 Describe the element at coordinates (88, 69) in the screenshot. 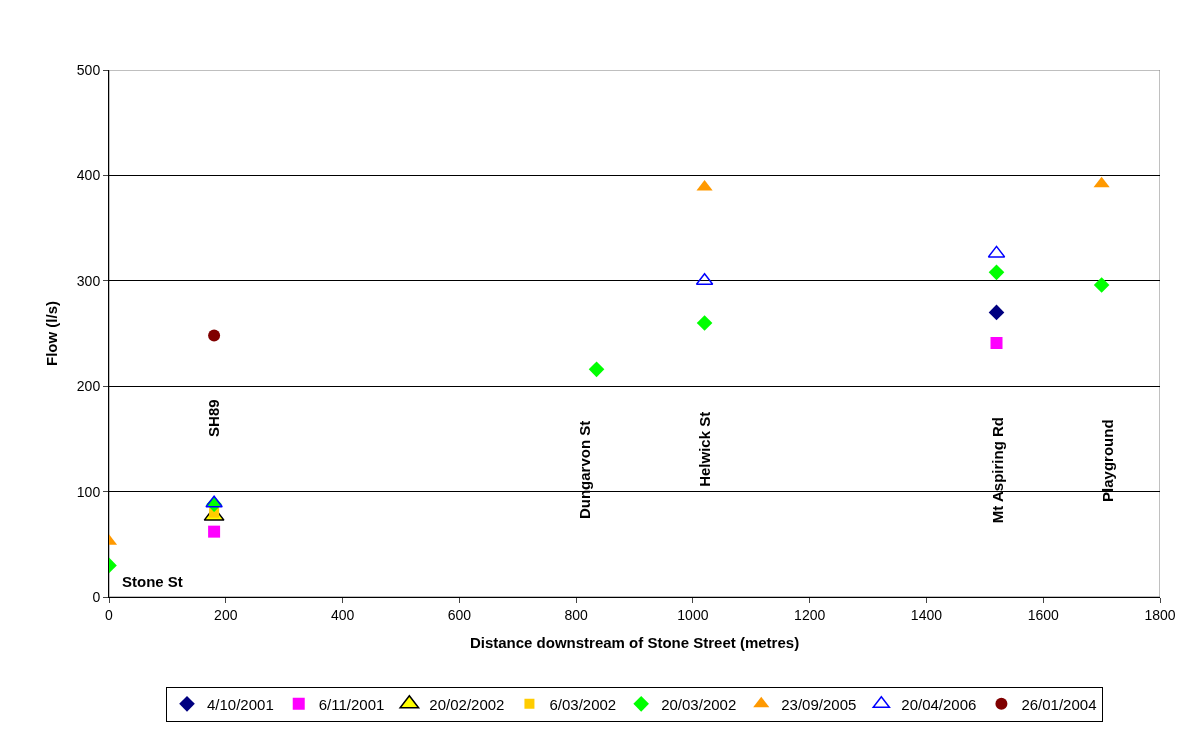

I see `y-tick-label: 500` at that location.